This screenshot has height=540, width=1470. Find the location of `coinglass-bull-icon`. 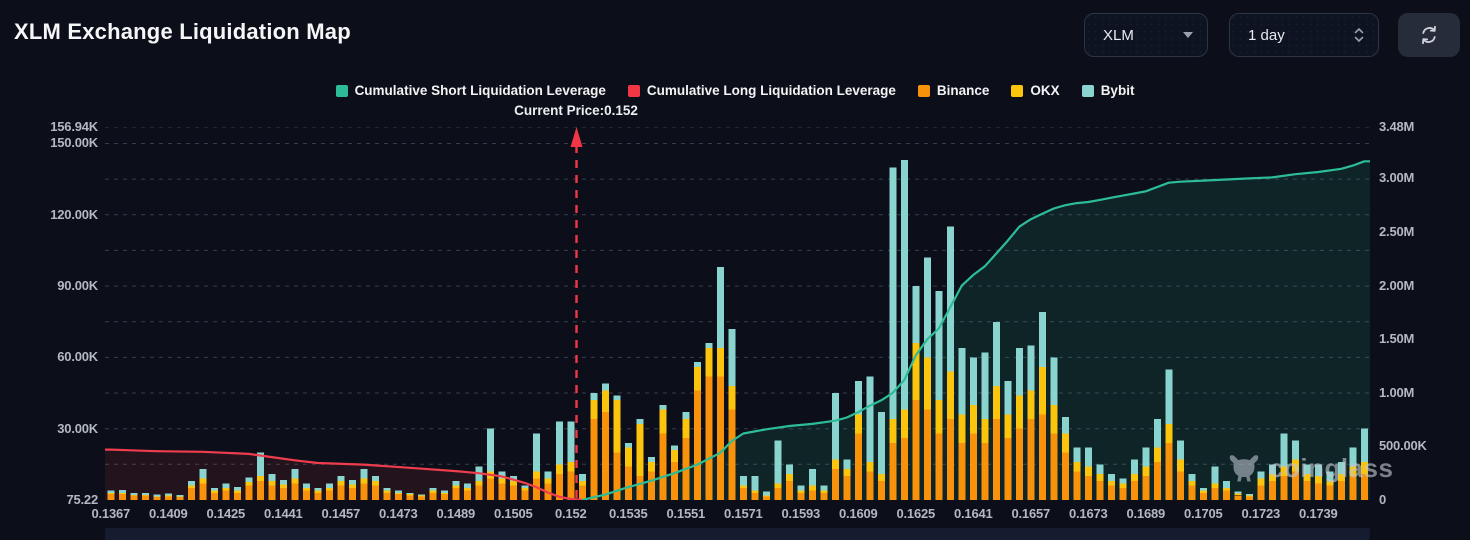

coinglass-bull-icon is located at coordinates (1244, 468).